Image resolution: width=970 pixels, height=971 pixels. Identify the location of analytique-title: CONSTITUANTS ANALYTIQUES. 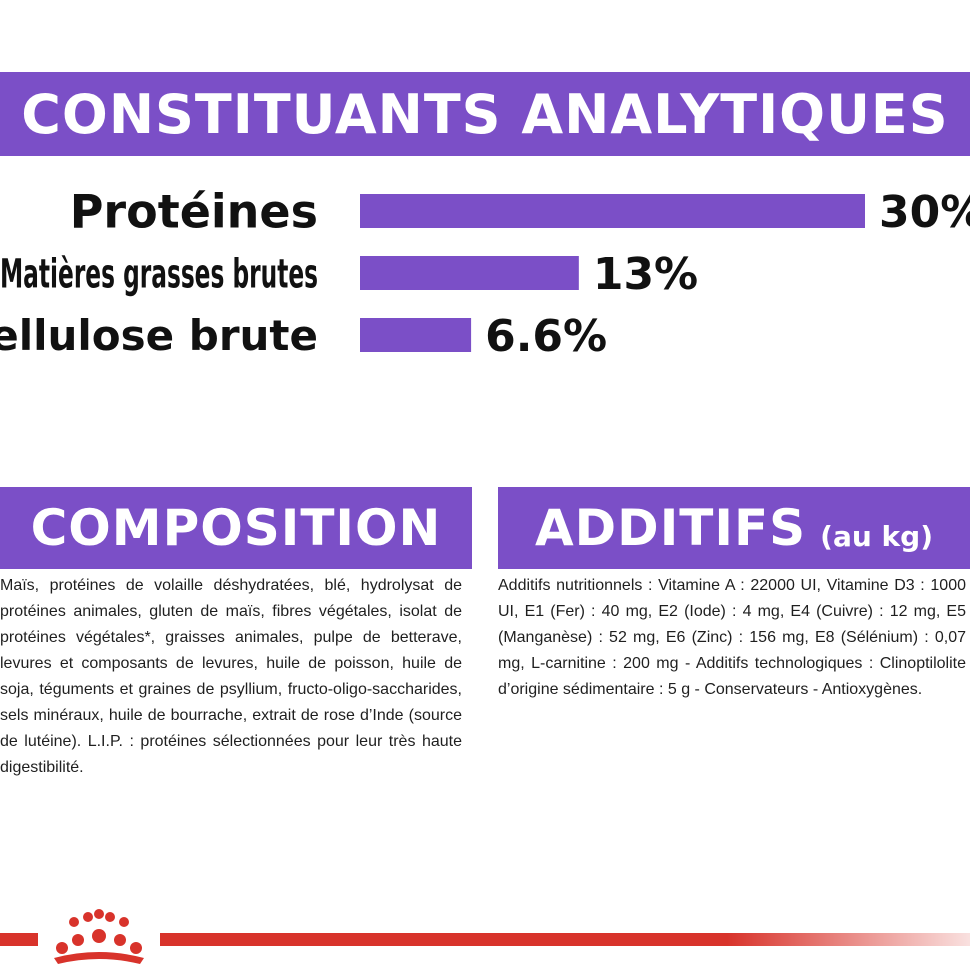
(485, 114).